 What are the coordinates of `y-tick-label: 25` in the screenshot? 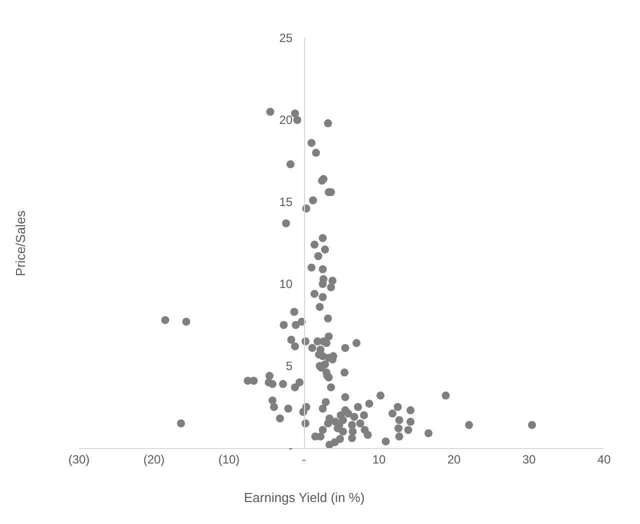 It's located at (286, 38).